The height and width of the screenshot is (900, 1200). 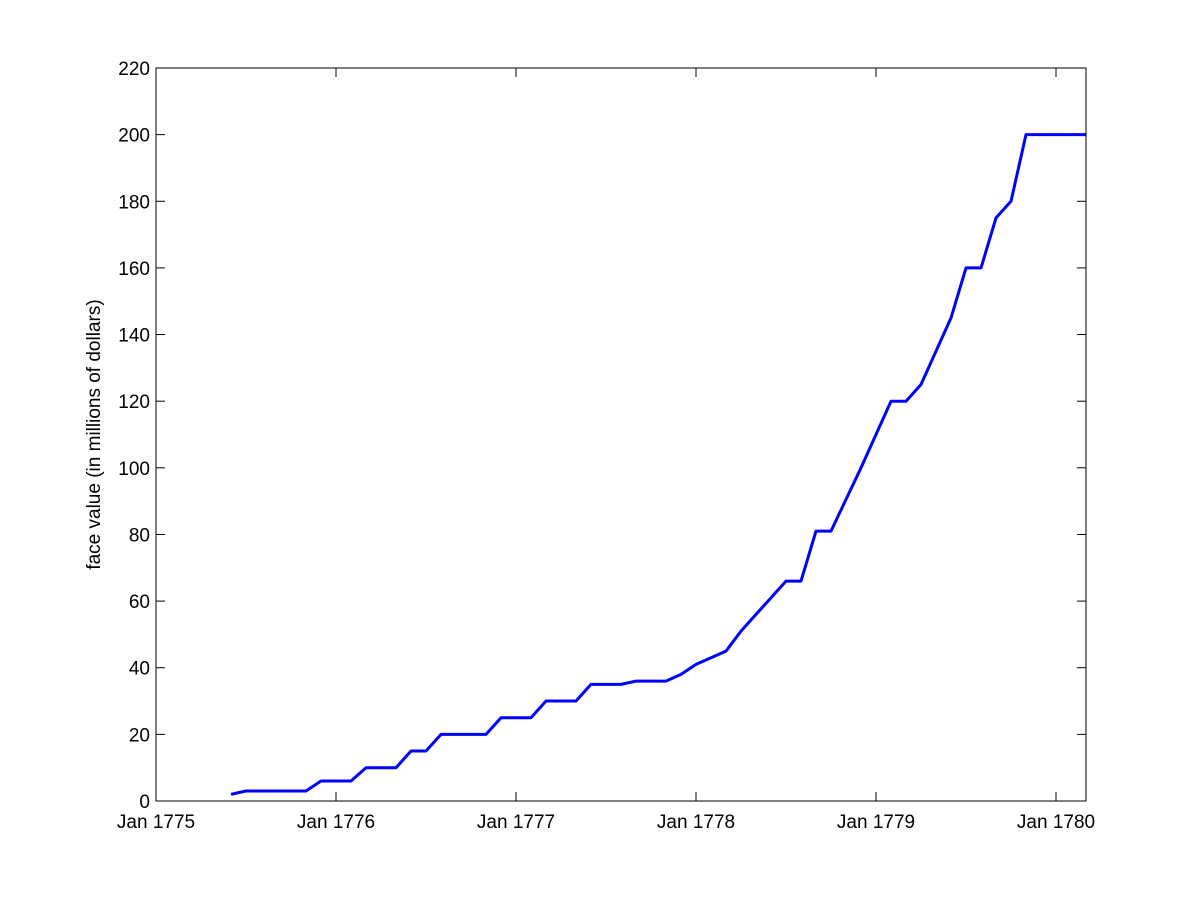 I want to click on y-tick-label: 220, so click(x=134, y=69).